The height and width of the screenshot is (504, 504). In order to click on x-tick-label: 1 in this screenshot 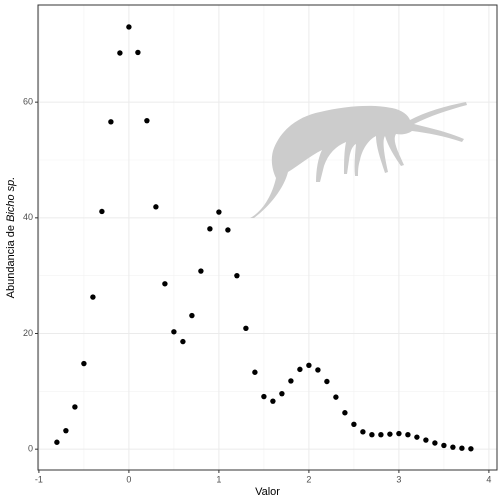, I will do `click(218, 479)`.